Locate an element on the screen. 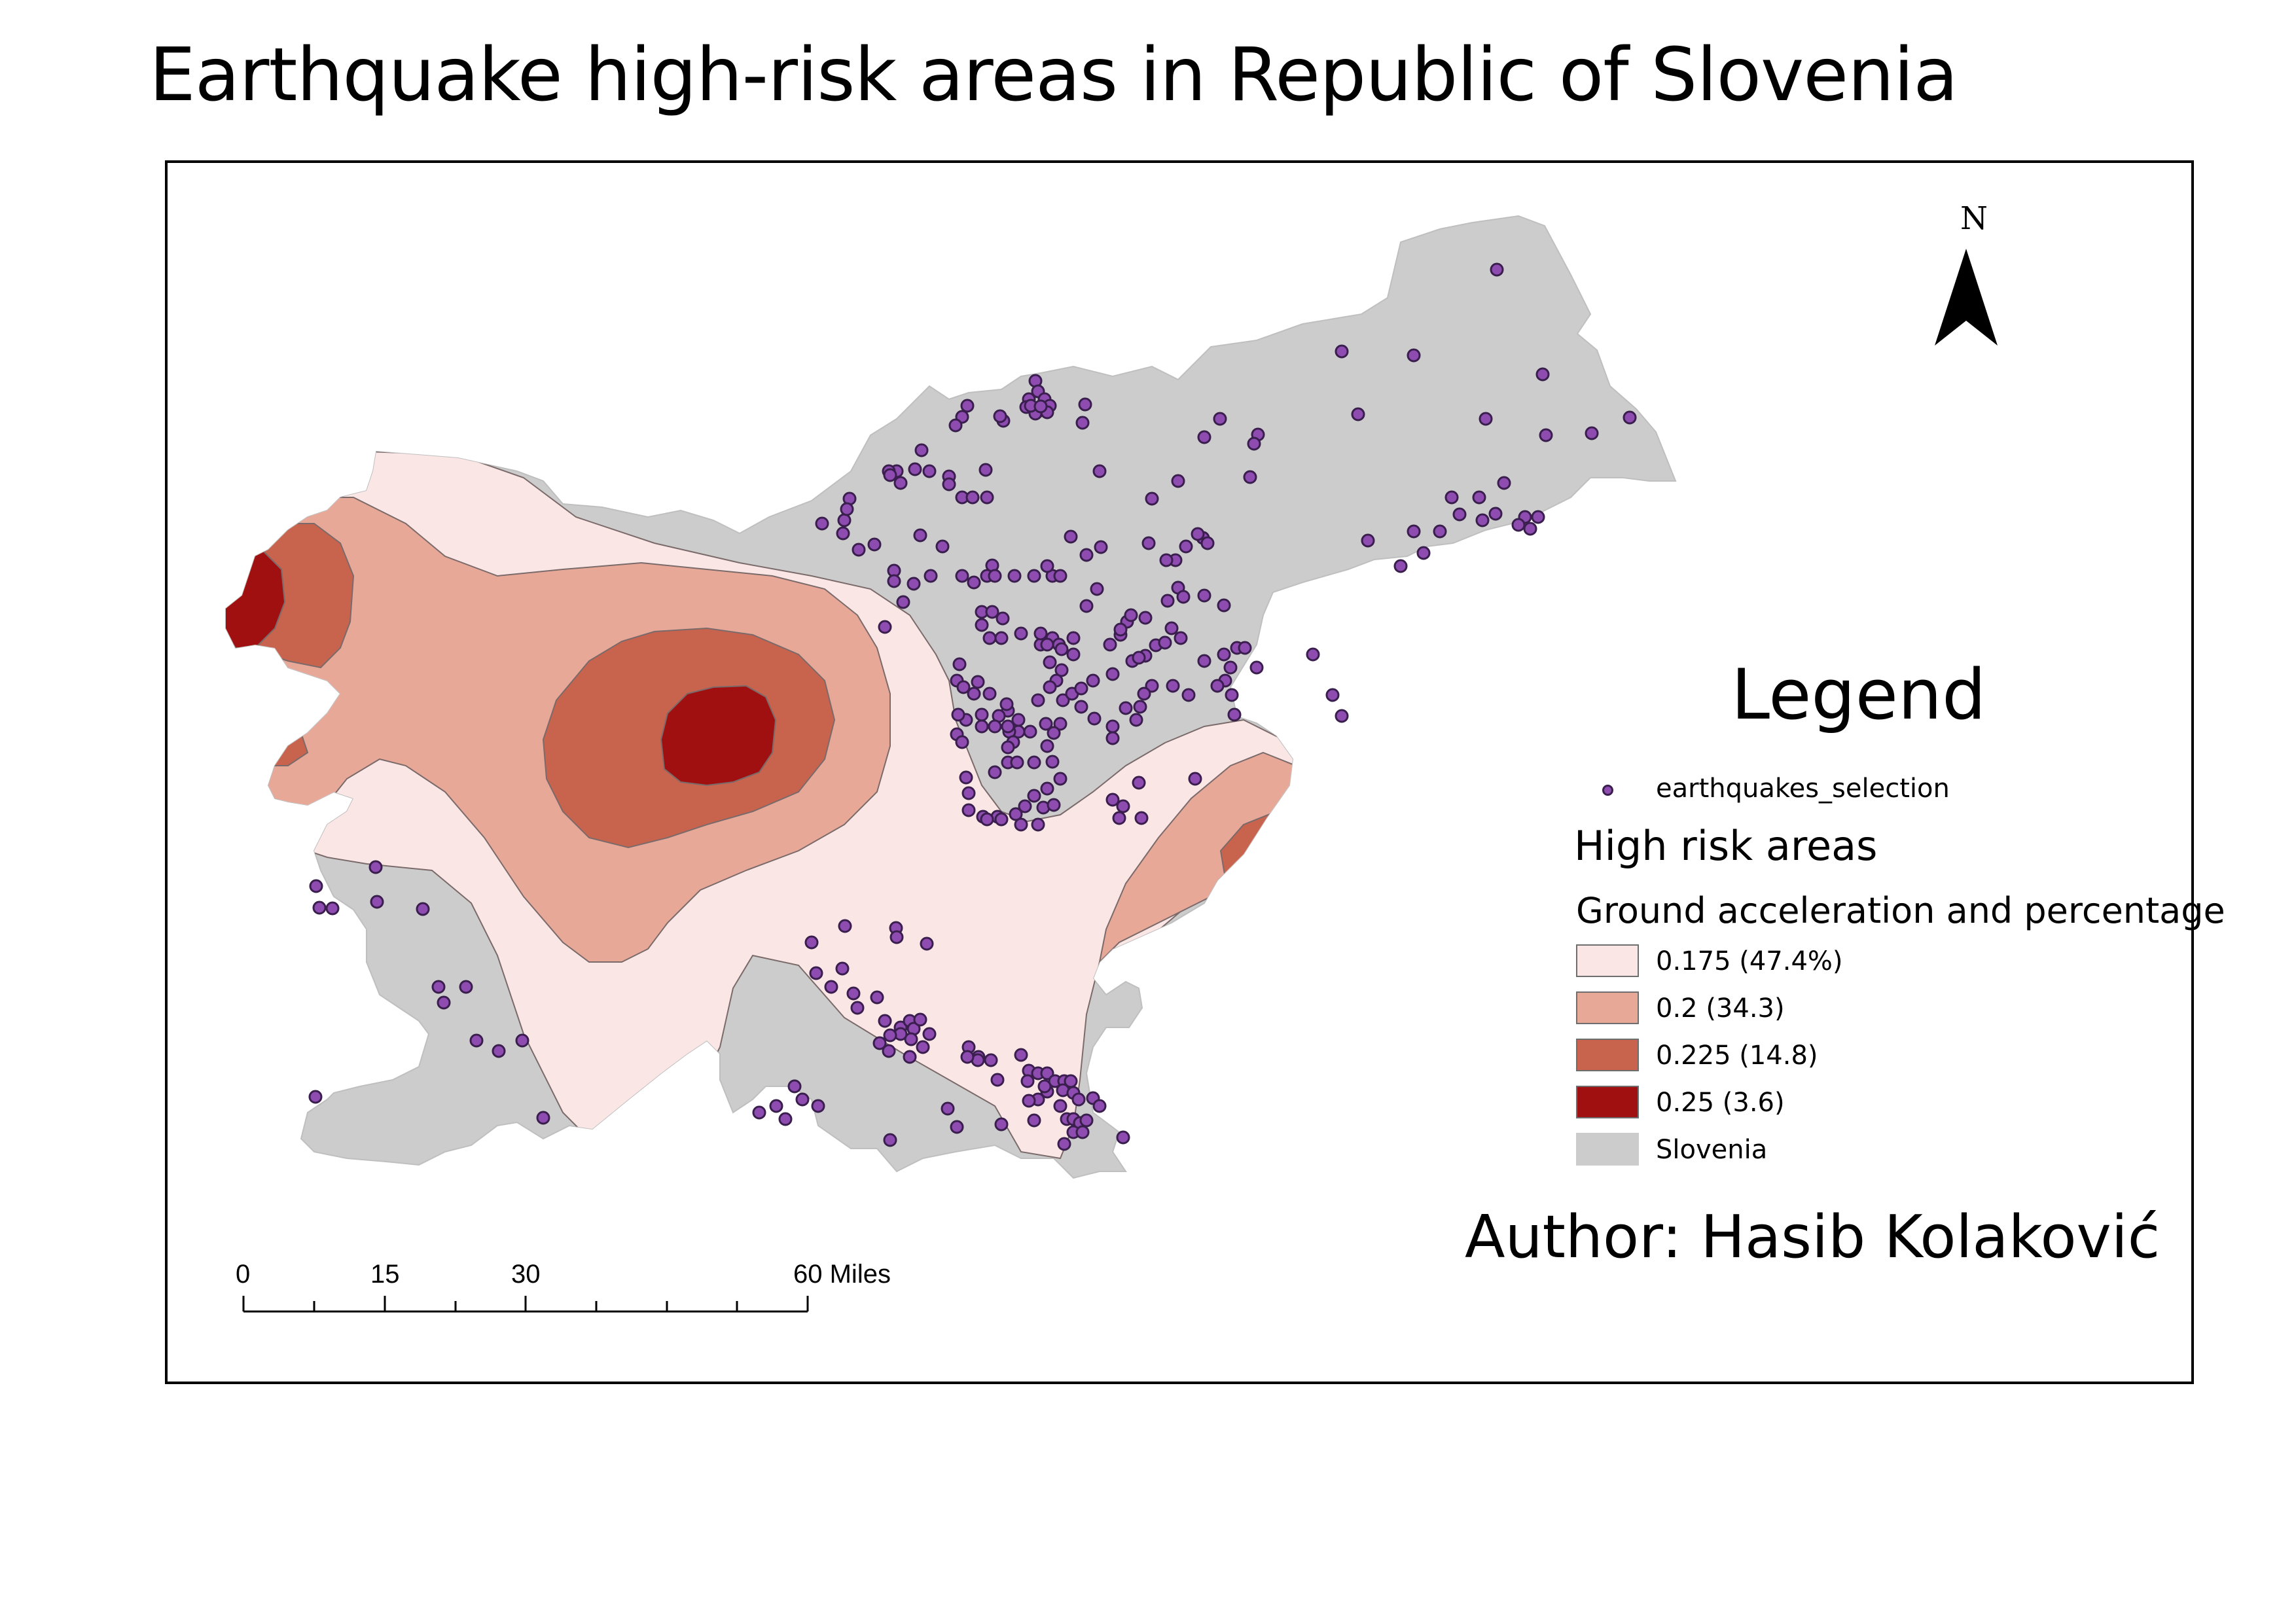 The height and width of the screenshot is (1623, 2296). scalebar-label-60: 60 Miles is located at coordinates (842, 1274).